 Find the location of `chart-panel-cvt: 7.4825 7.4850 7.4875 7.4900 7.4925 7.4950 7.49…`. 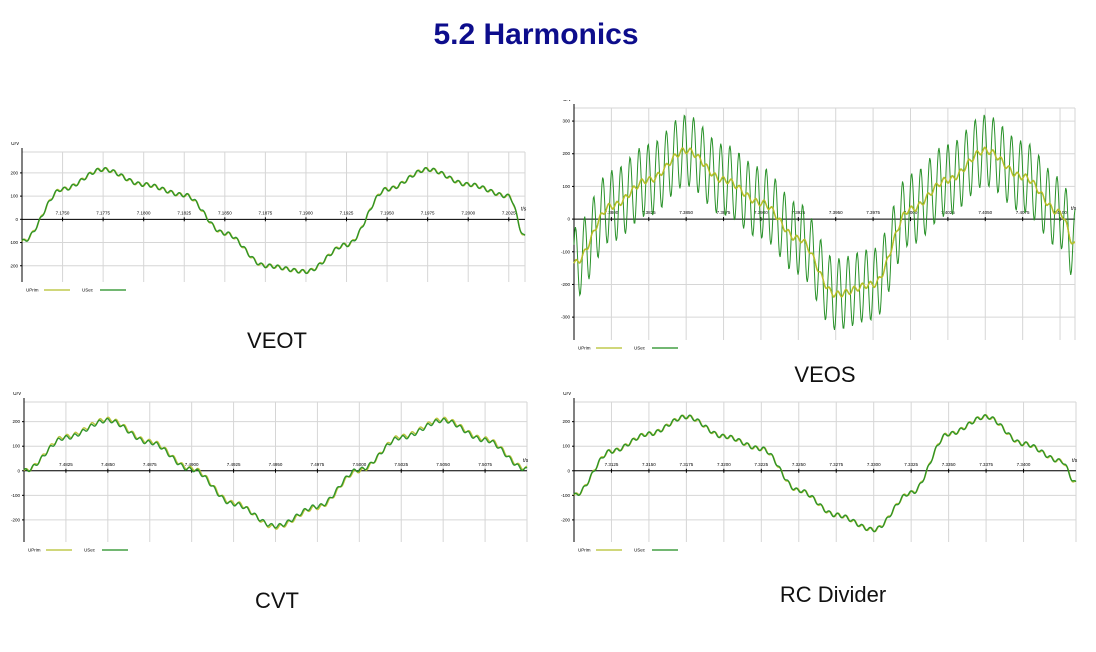

chart-panel-cvt: 7.4825 7.4850 7.4875 7.4900 7.4925 7.4950 7.49… is located at coordinates (271, 477).